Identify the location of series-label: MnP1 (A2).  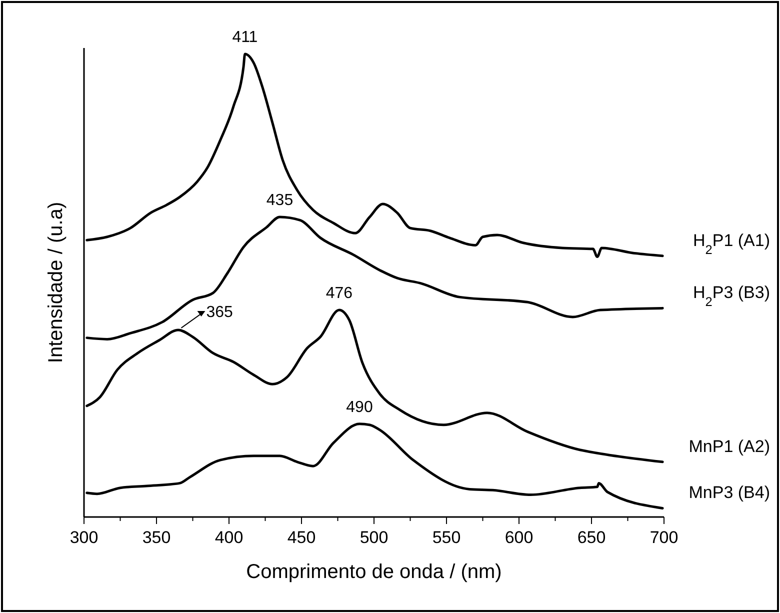
(729, 446).